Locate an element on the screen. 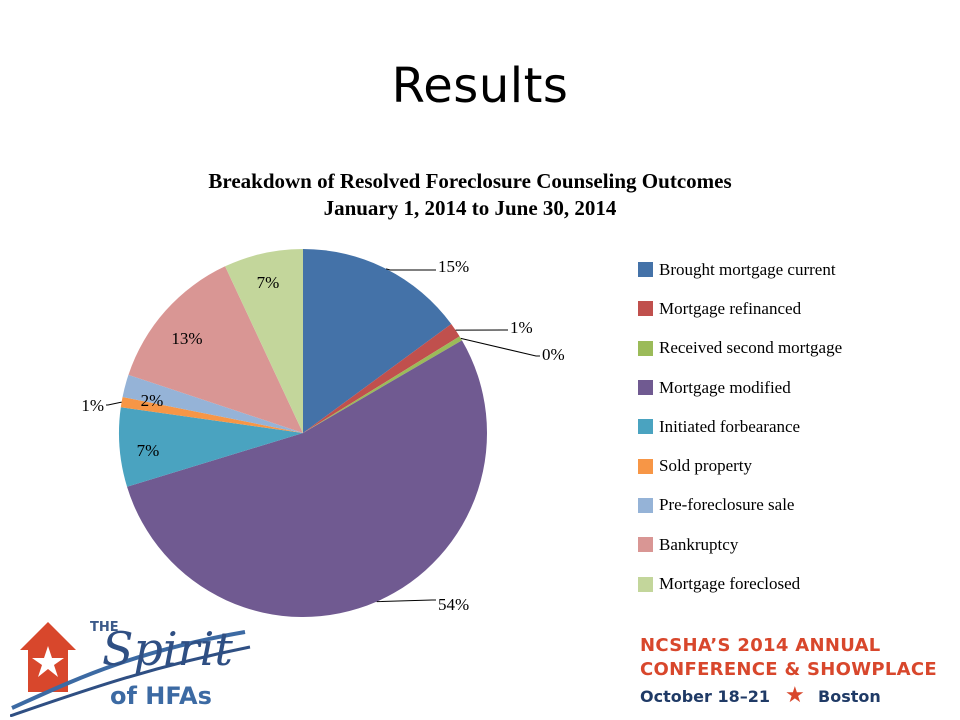  conference-title-line2: CONFERENCE & SHOWPLACE is located at coordinates (789, 669).